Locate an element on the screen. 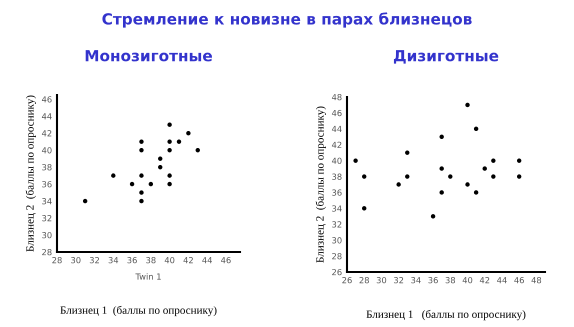  y-tick-label: 48 is located at coordinates (337, 97).